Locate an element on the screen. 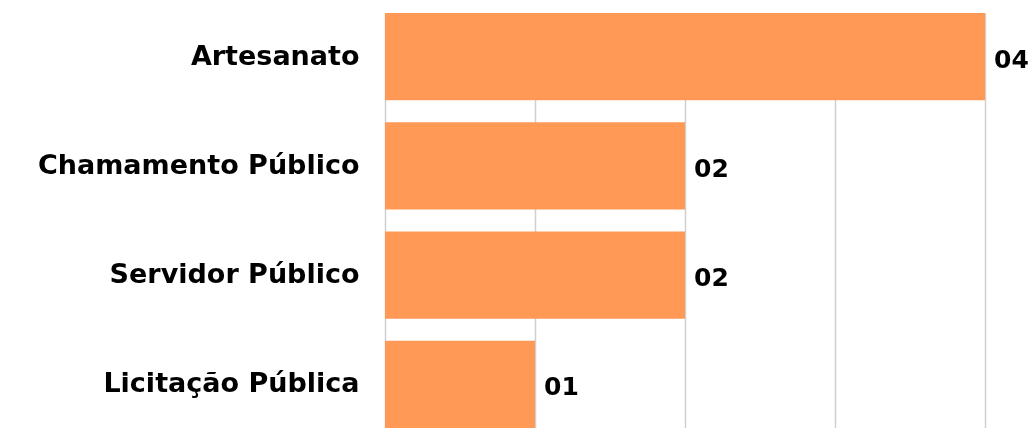 The height and width of the screenshot is (428, 1032). data-label: 04 is located at coordinates (1011, 59).